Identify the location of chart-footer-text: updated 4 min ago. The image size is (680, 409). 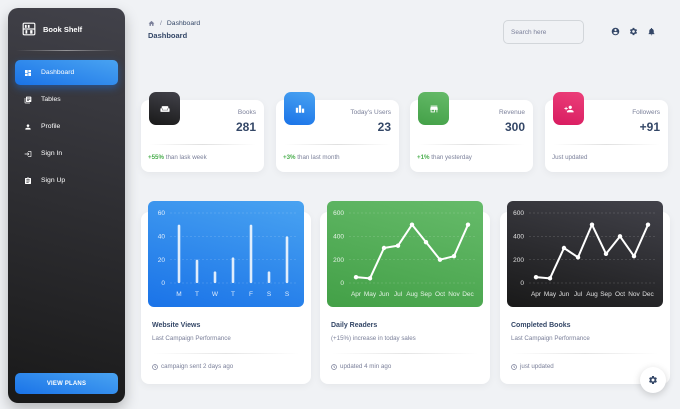
(366, 366).